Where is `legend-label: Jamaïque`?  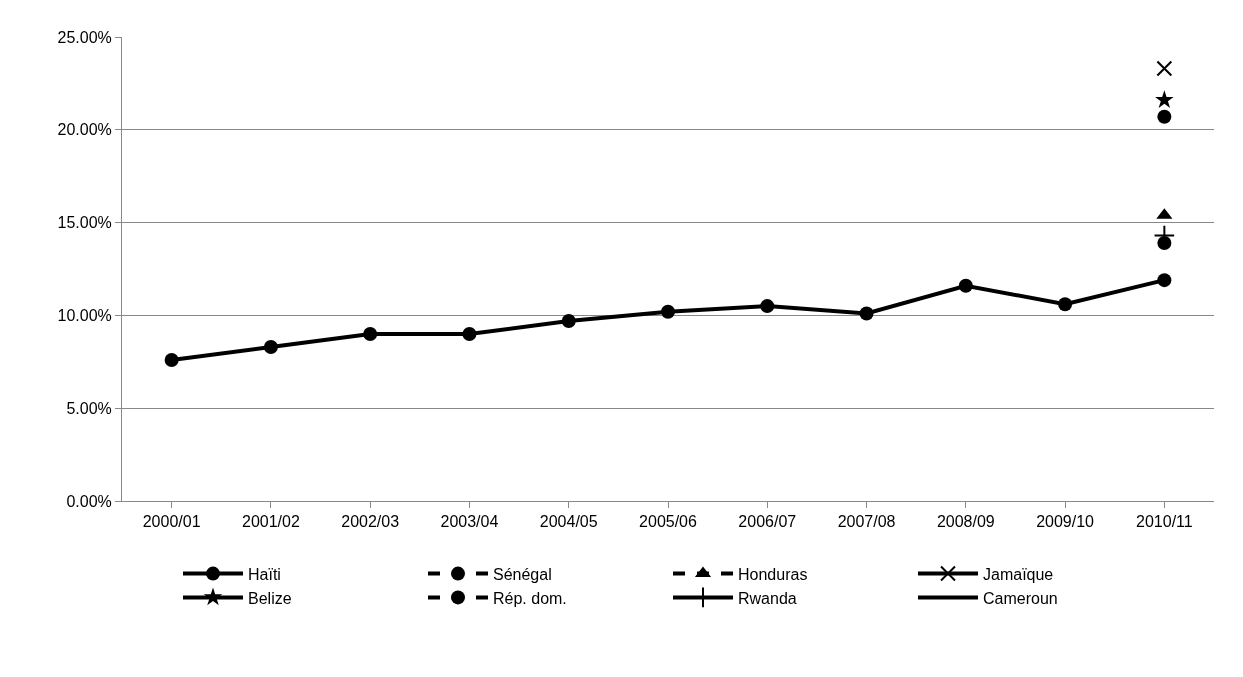
legend-label: Jamaïque is located at coordinates (1018, 574).